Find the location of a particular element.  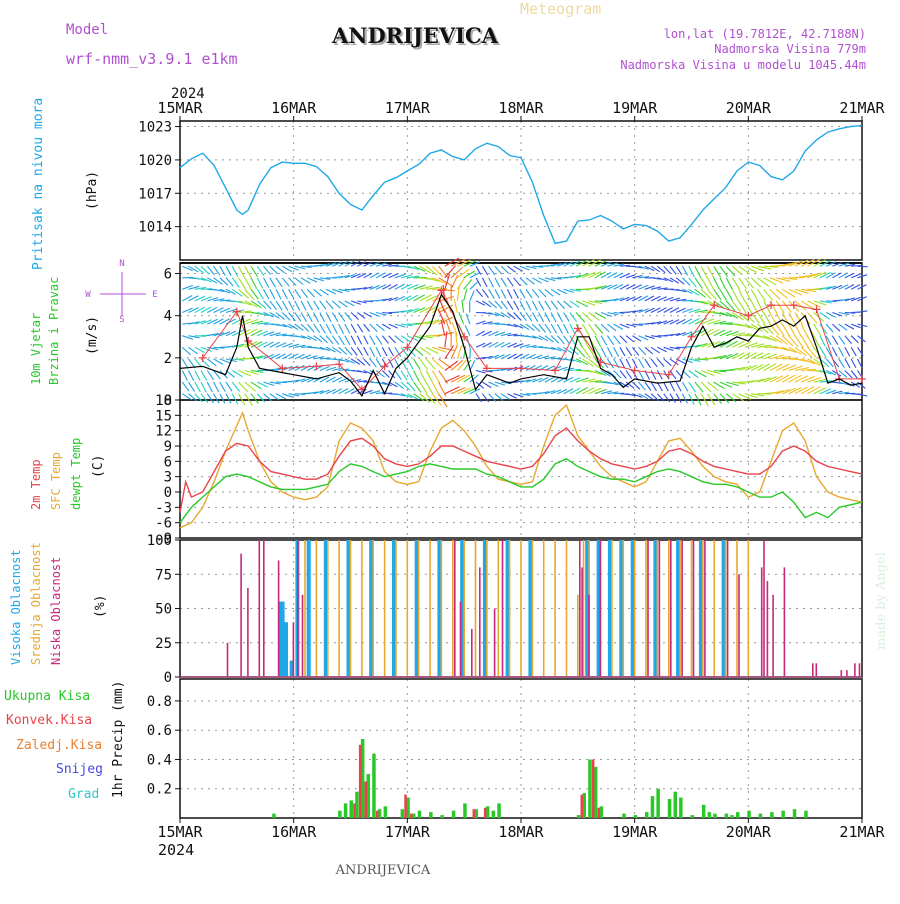

compass-N: N is located at coordinates (121, 264).